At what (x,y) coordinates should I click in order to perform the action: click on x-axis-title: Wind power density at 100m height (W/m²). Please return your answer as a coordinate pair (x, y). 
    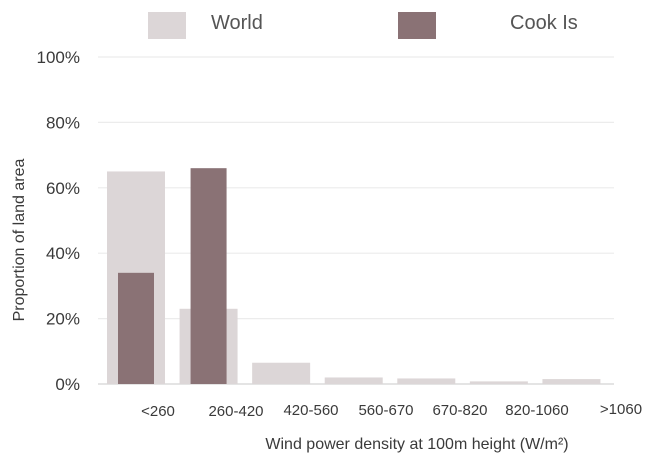
    Looking at the image, I should click on (416, 444).